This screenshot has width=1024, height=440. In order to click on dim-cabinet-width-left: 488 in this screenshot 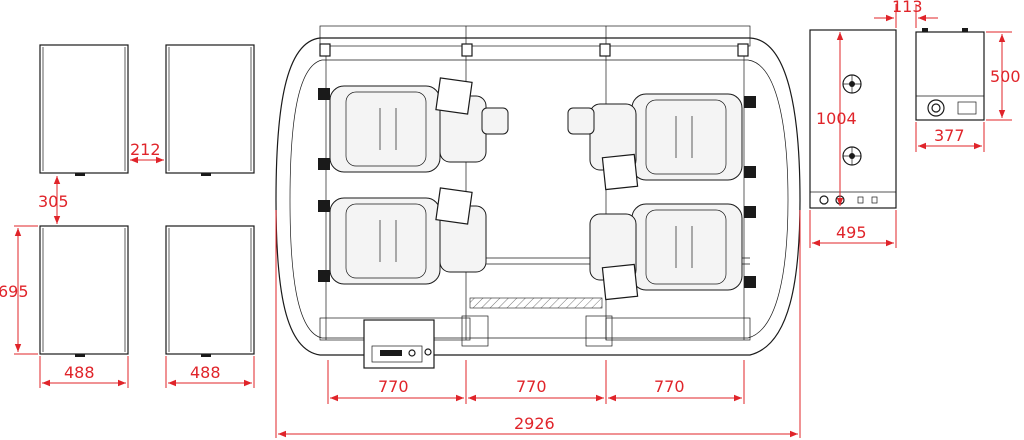, I will do `click(84, 372)`.